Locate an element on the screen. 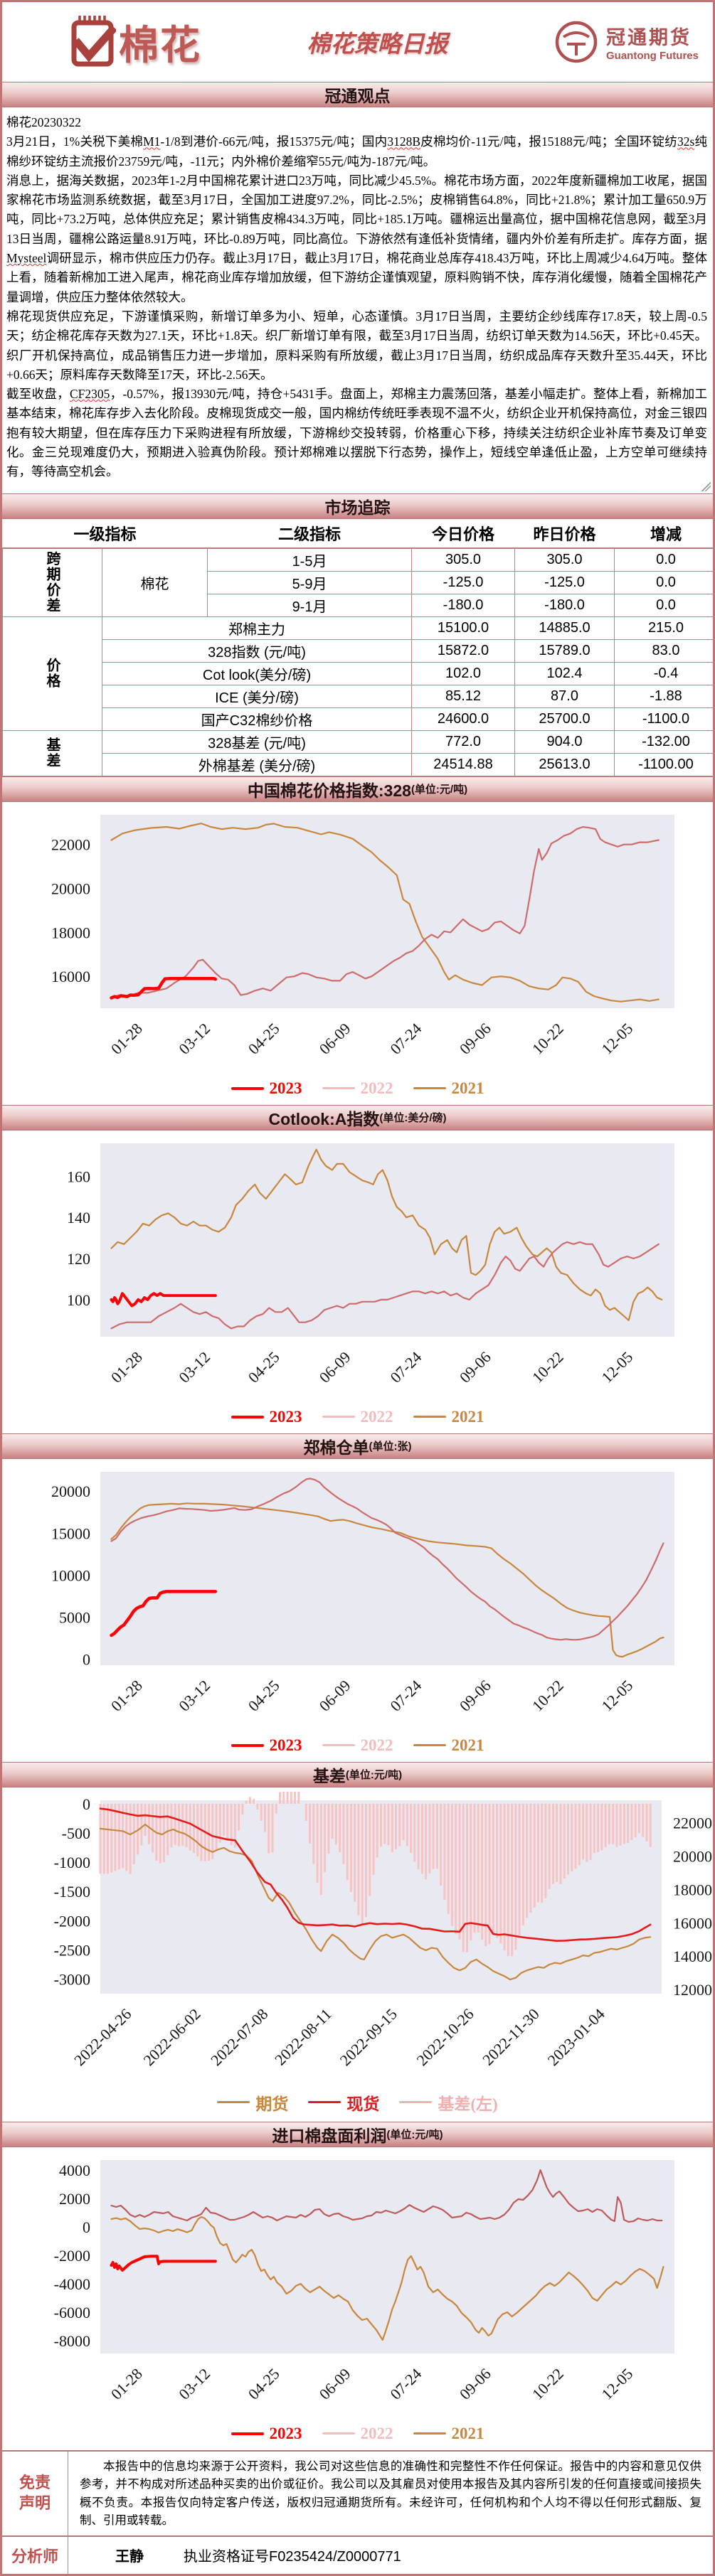 This screenshot has height=2576, width=715. table-cell: 25613.0 is located at coordinates (565, 764).